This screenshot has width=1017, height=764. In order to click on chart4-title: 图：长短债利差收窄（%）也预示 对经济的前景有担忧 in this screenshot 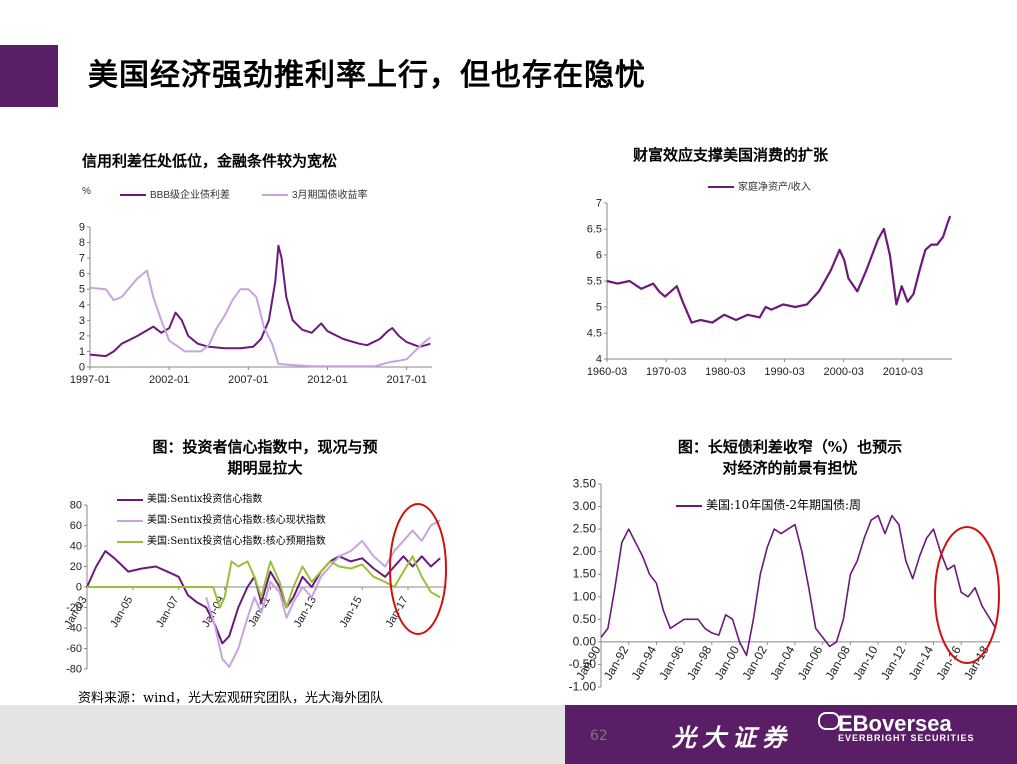, I will do `click(790, 457)`.